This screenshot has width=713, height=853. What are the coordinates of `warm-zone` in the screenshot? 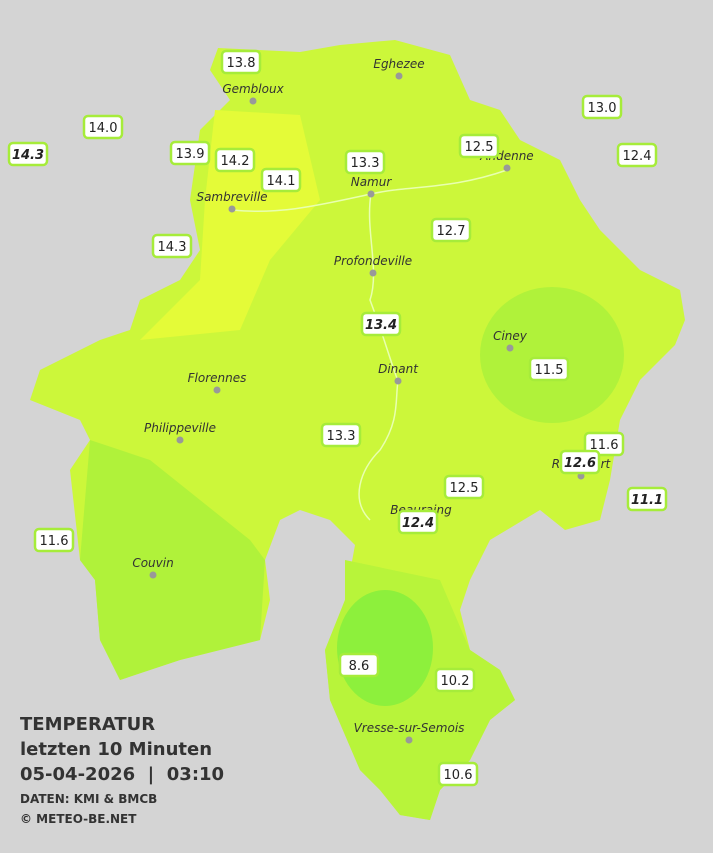 It's located at (230, 225).